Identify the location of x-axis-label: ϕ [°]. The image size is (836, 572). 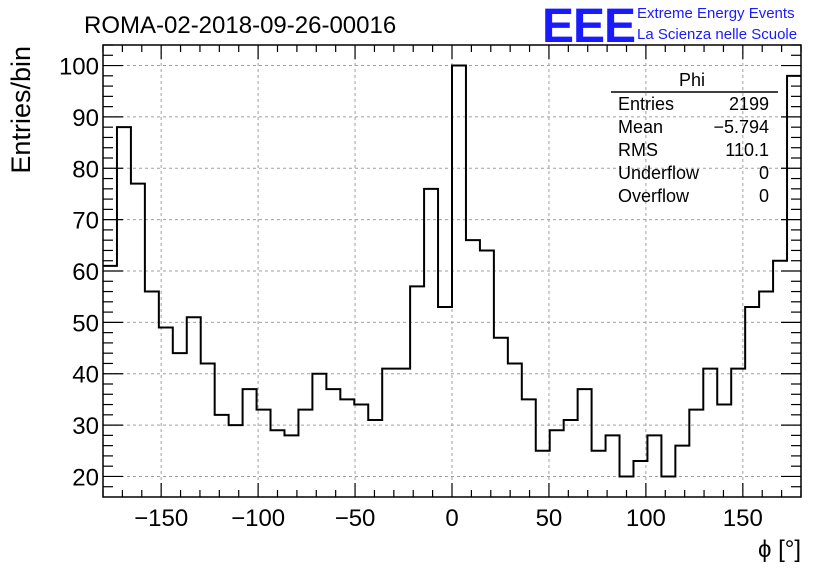
(779, 549).